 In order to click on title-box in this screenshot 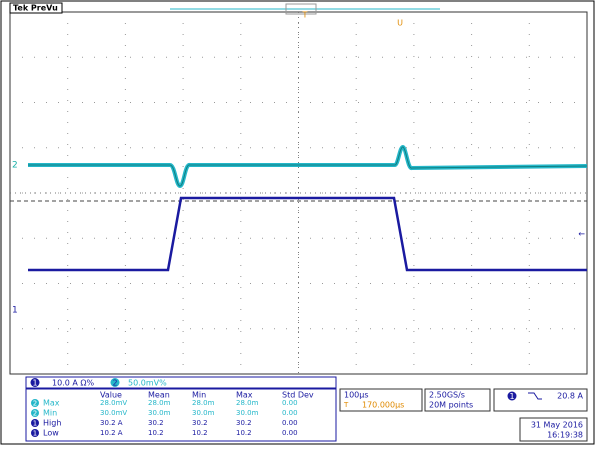, I will do `click(36, 8)`.